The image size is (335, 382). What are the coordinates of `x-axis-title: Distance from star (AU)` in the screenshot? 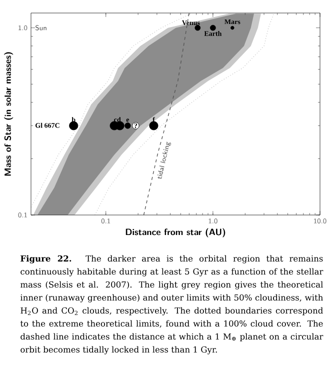 It's located at (176, 233).